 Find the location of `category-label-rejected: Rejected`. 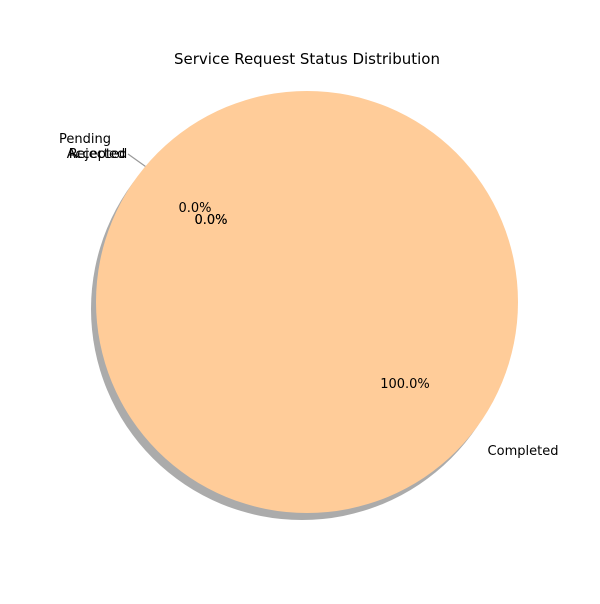

category-label-rejected: Rejected is located at coordinates (97, 154).